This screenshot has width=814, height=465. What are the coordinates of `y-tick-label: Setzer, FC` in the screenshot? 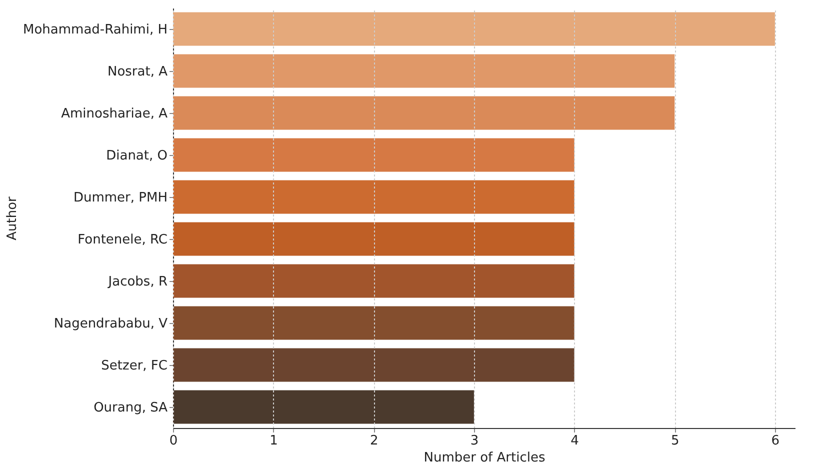 It's located at (134, 366).